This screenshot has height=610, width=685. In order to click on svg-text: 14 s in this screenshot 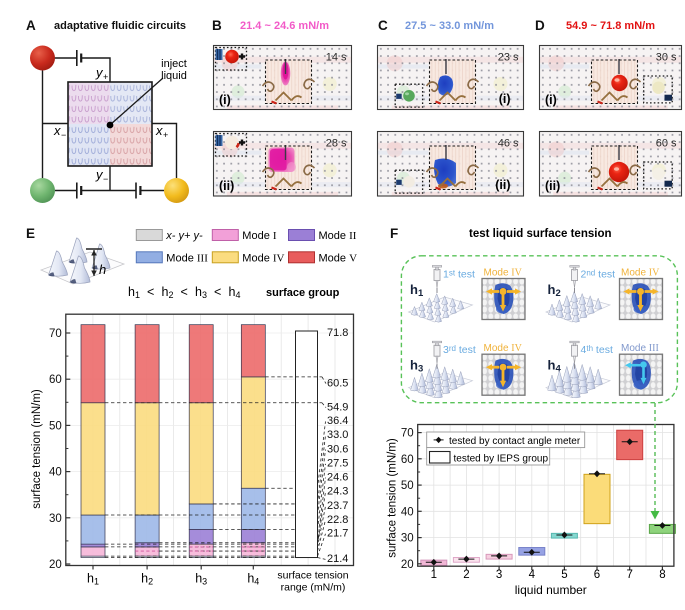, I will do `click(336, 57)`.